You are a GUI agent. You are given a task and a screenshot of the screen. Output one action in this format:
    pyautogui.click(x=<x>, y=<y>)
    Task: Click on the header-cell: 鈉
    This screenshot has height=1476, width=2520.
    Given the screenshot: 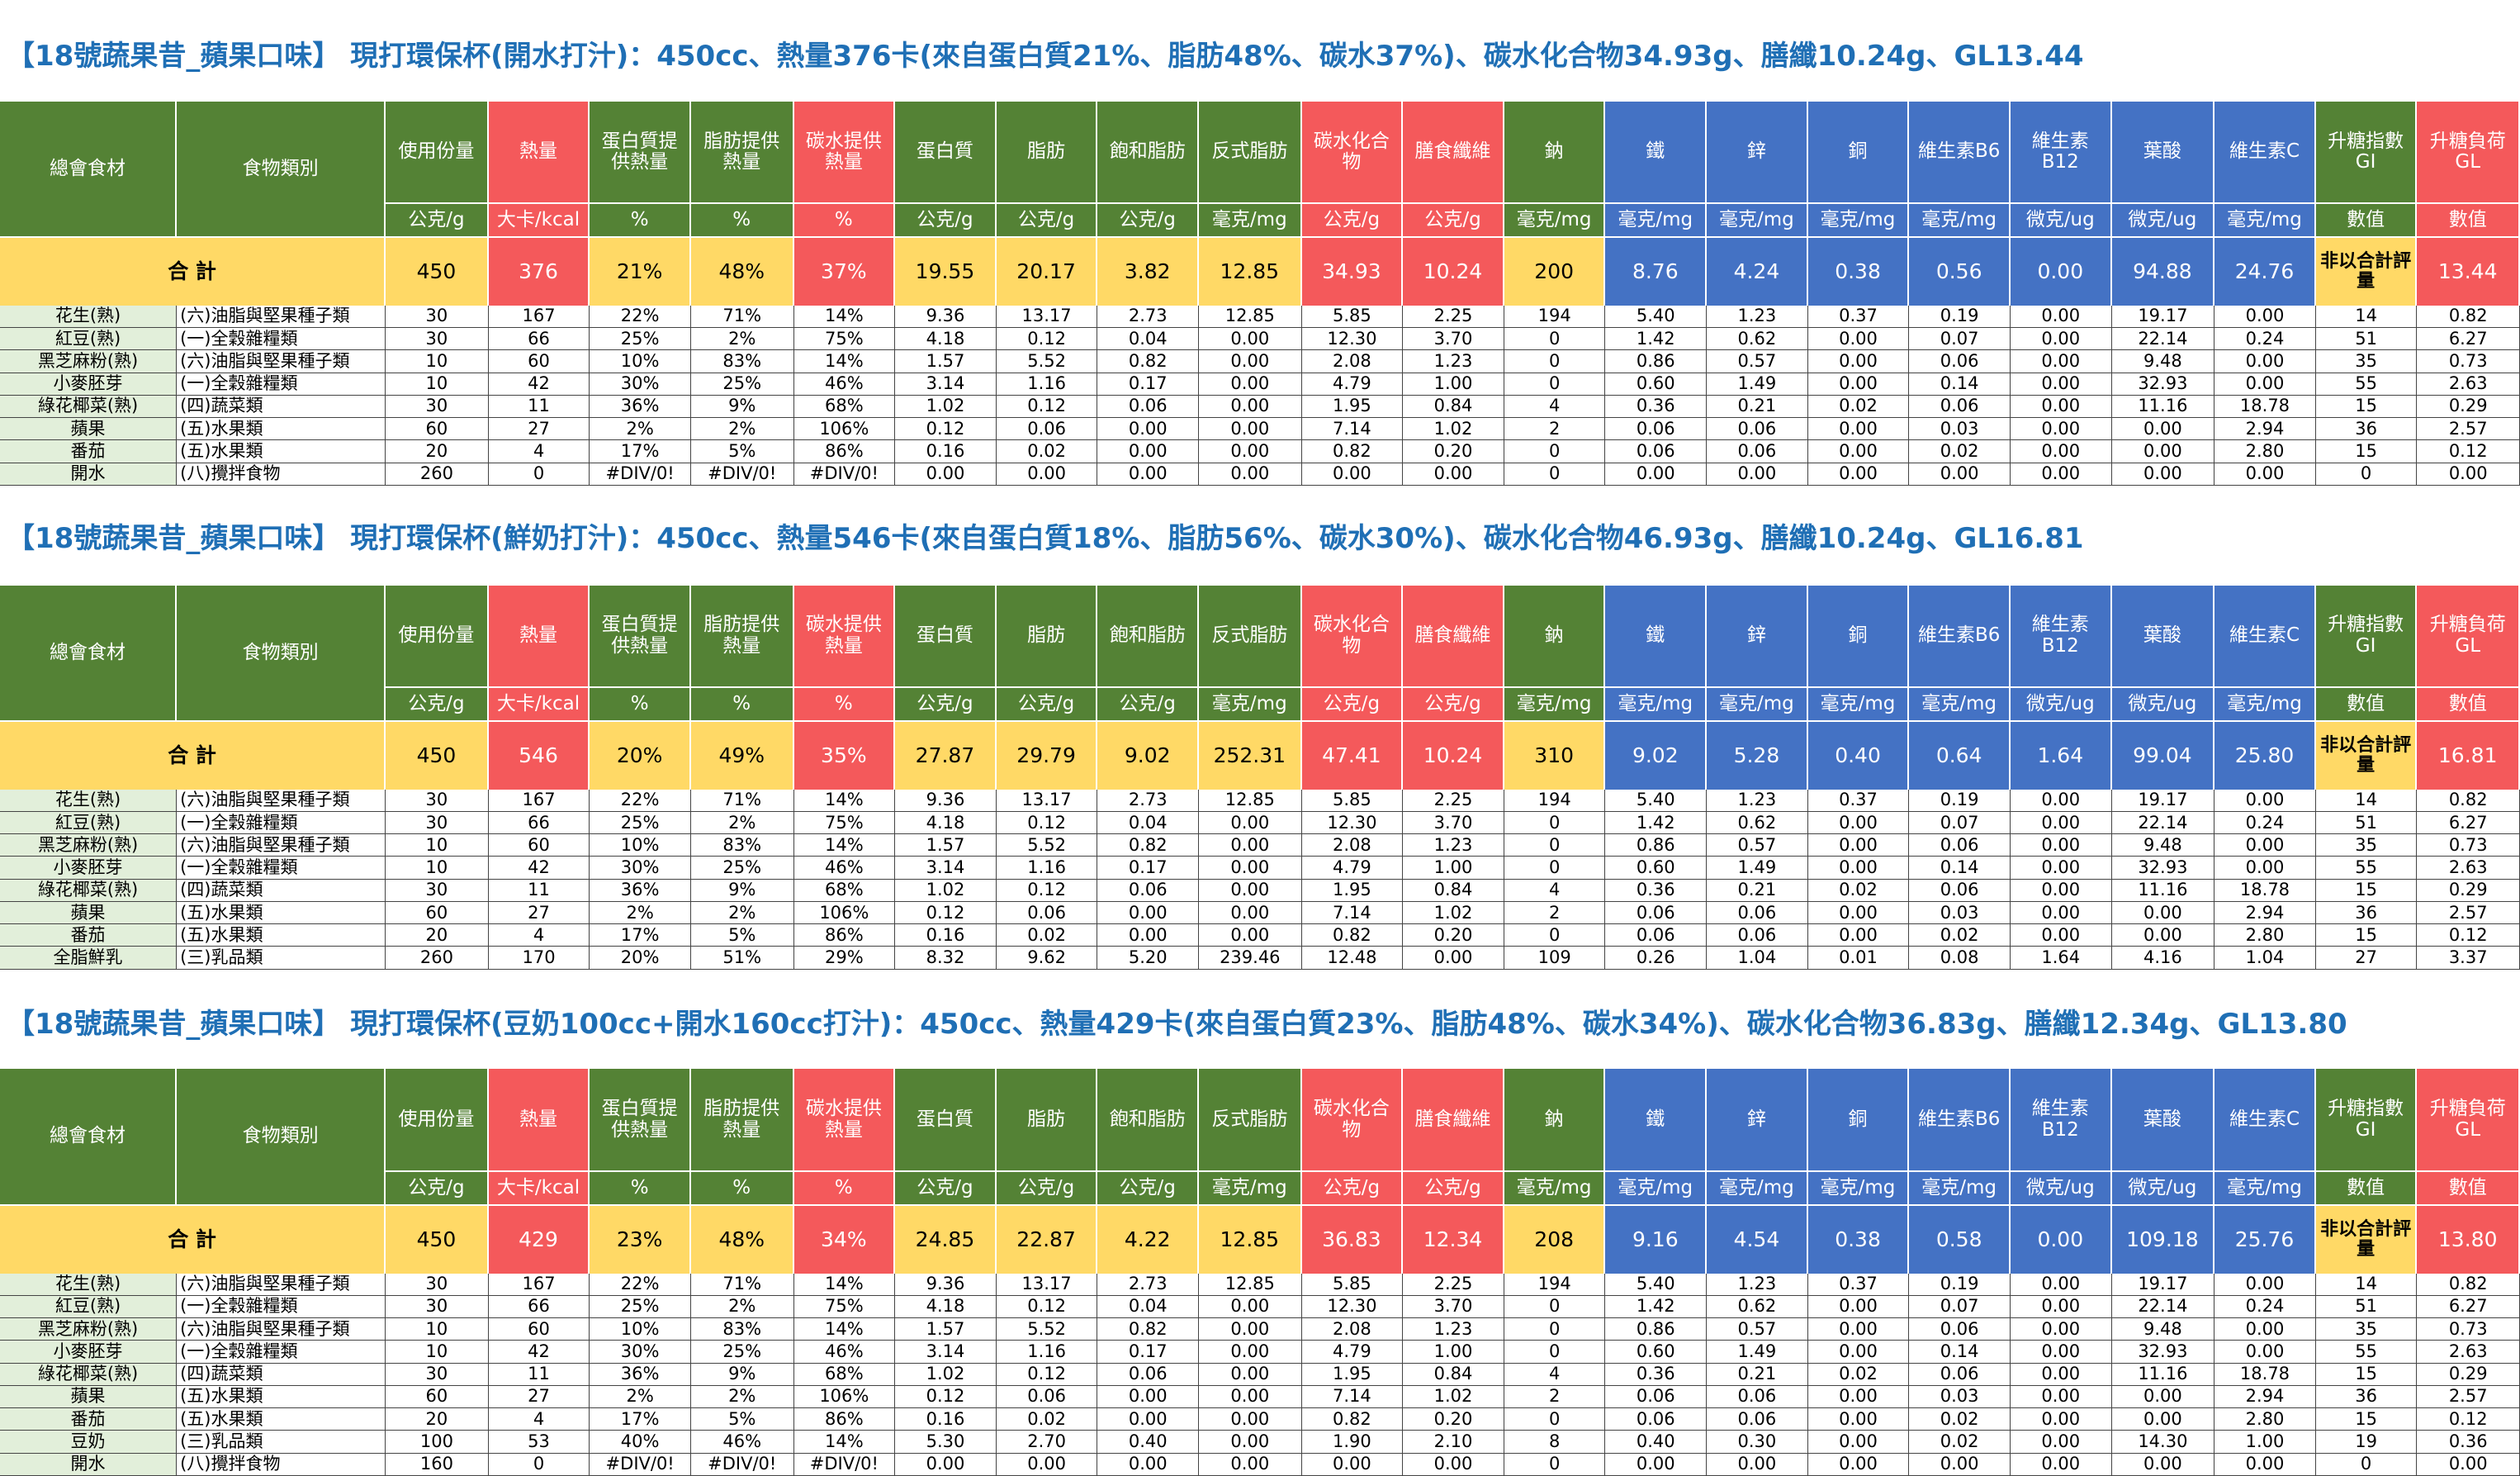 What is the action you would take?
    pyautogui.click(x=1555, y=637)
    